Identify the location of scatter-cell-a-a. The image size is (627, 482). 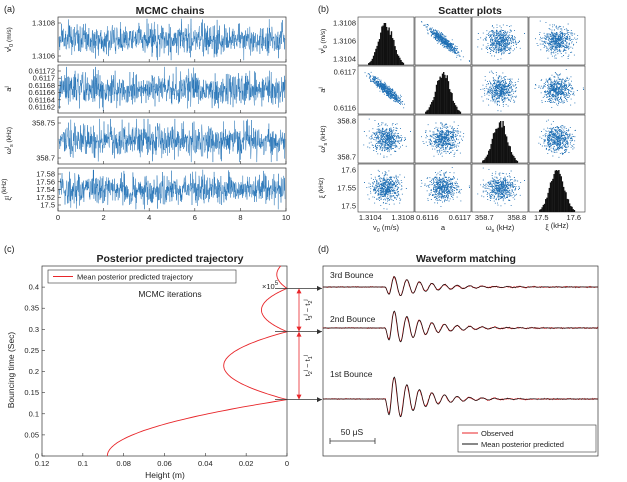
(443, 90).